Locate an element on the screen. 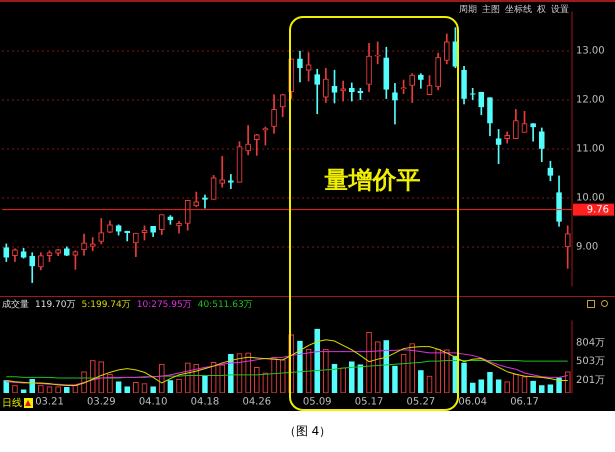 This screenshot has width=615, height=452. y-tick-label: 804万 is located at coordinates (591, 342).